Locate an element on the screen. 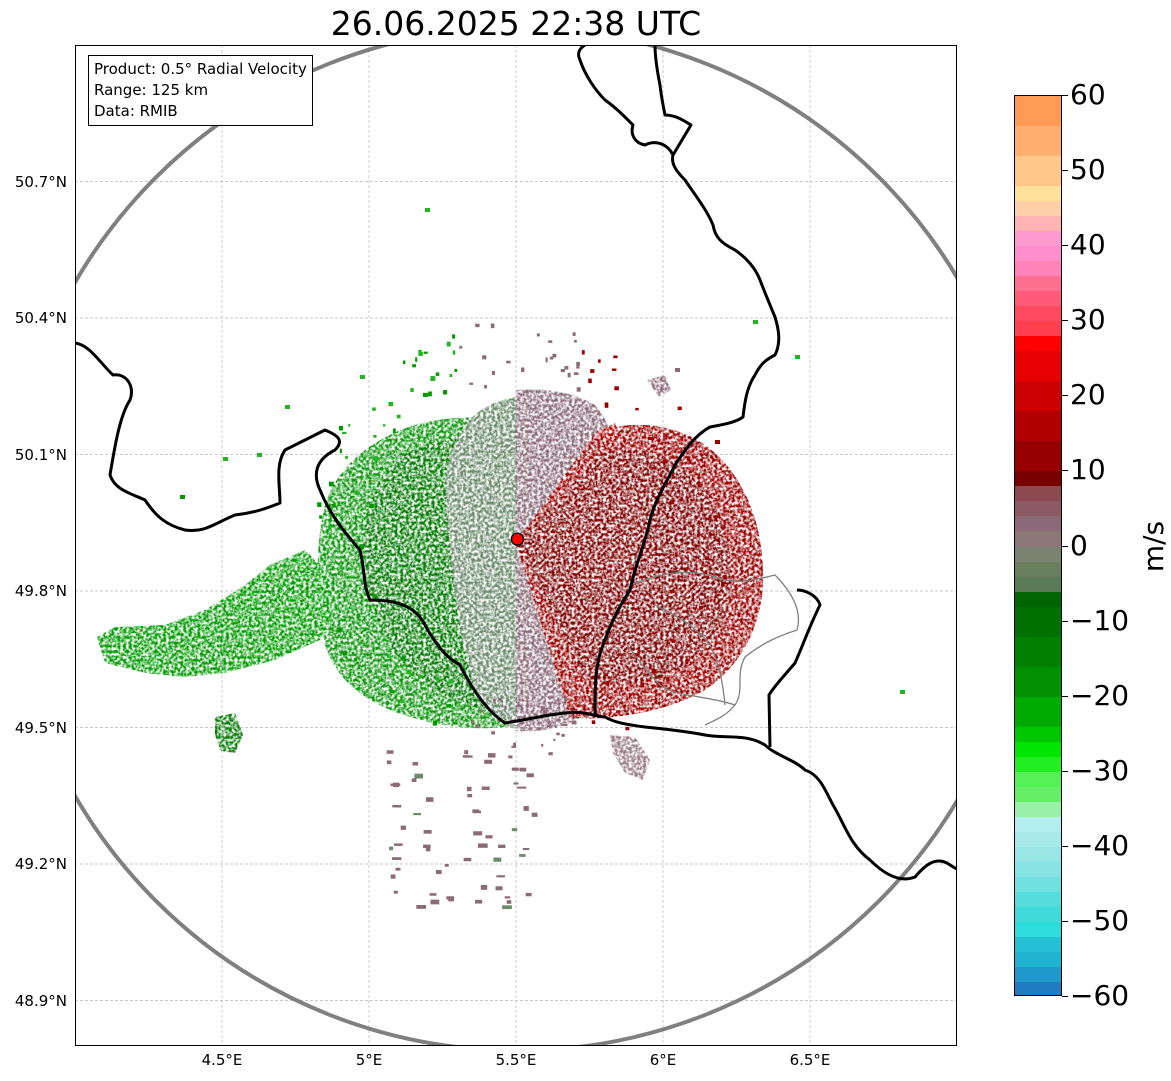  lat-tick-label: 50.1°N is located at coordinates (40, 454).